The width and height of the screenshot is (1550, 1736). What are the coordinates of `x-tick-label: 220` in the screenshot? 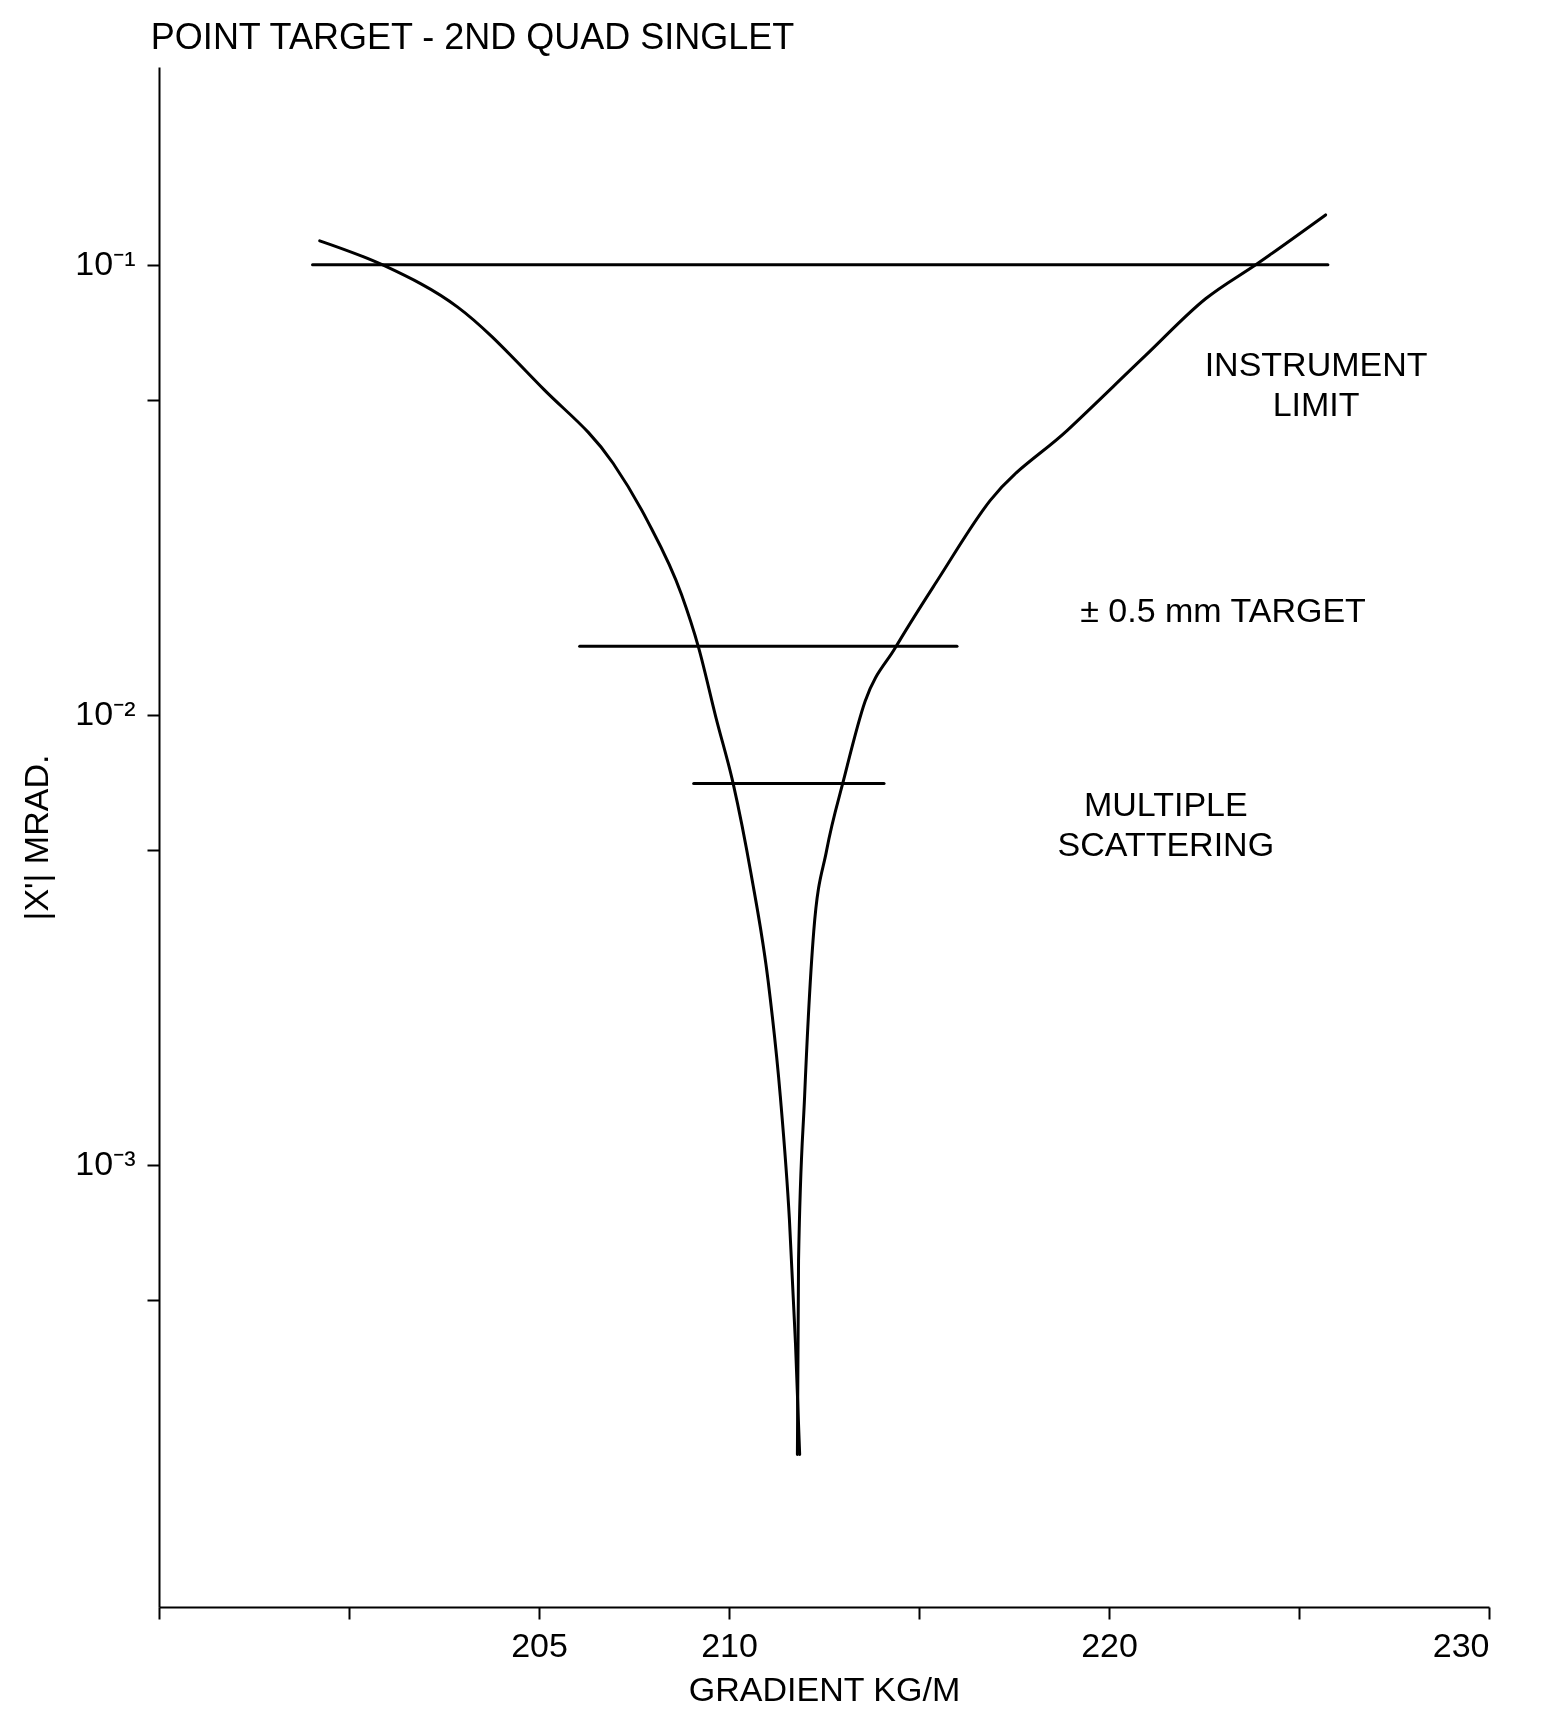 It's located at (1109, 1644).